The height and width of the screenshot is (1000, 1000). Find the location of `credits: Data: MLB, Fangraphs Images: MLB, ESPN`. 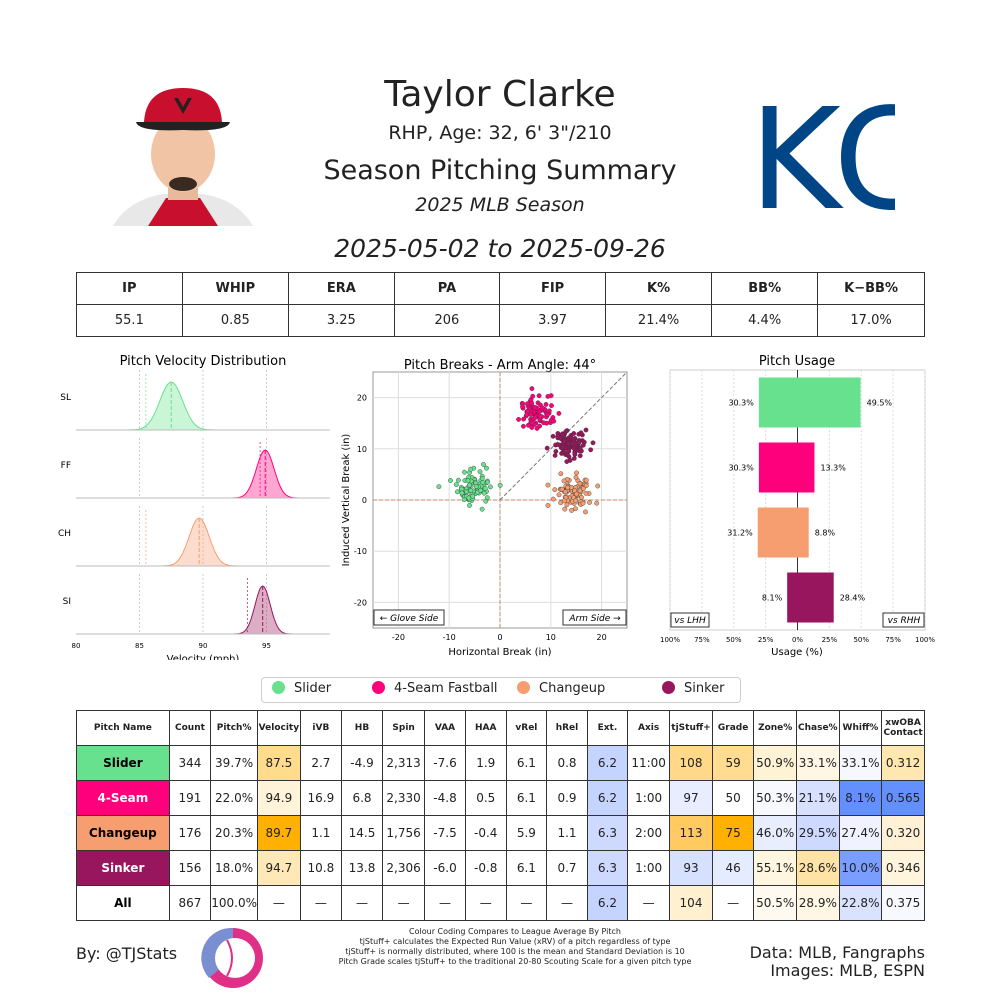

credits: Data: MLB, Fangraphs Images: MLB, ESPN is located at coordinates (812, 962).